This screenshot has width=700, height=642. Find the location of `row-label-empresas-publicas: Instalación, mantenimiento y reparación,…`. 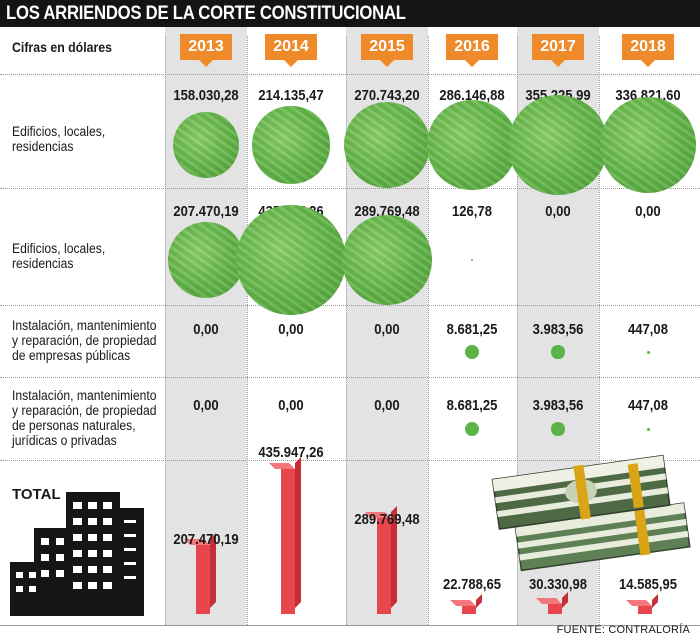

row-label-empresas-publicas: Instalación, mantenimiento y reparación,… is located at coordinates (84, 340).